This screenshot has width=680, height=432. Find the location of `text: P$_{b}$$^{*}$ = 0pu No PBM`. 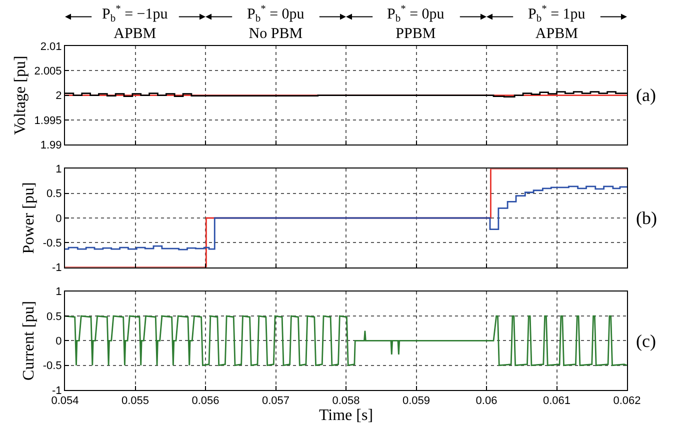

text: P$_{b}$$^{*}$ = 0pu No PBM is located at coordinates (276, 23).